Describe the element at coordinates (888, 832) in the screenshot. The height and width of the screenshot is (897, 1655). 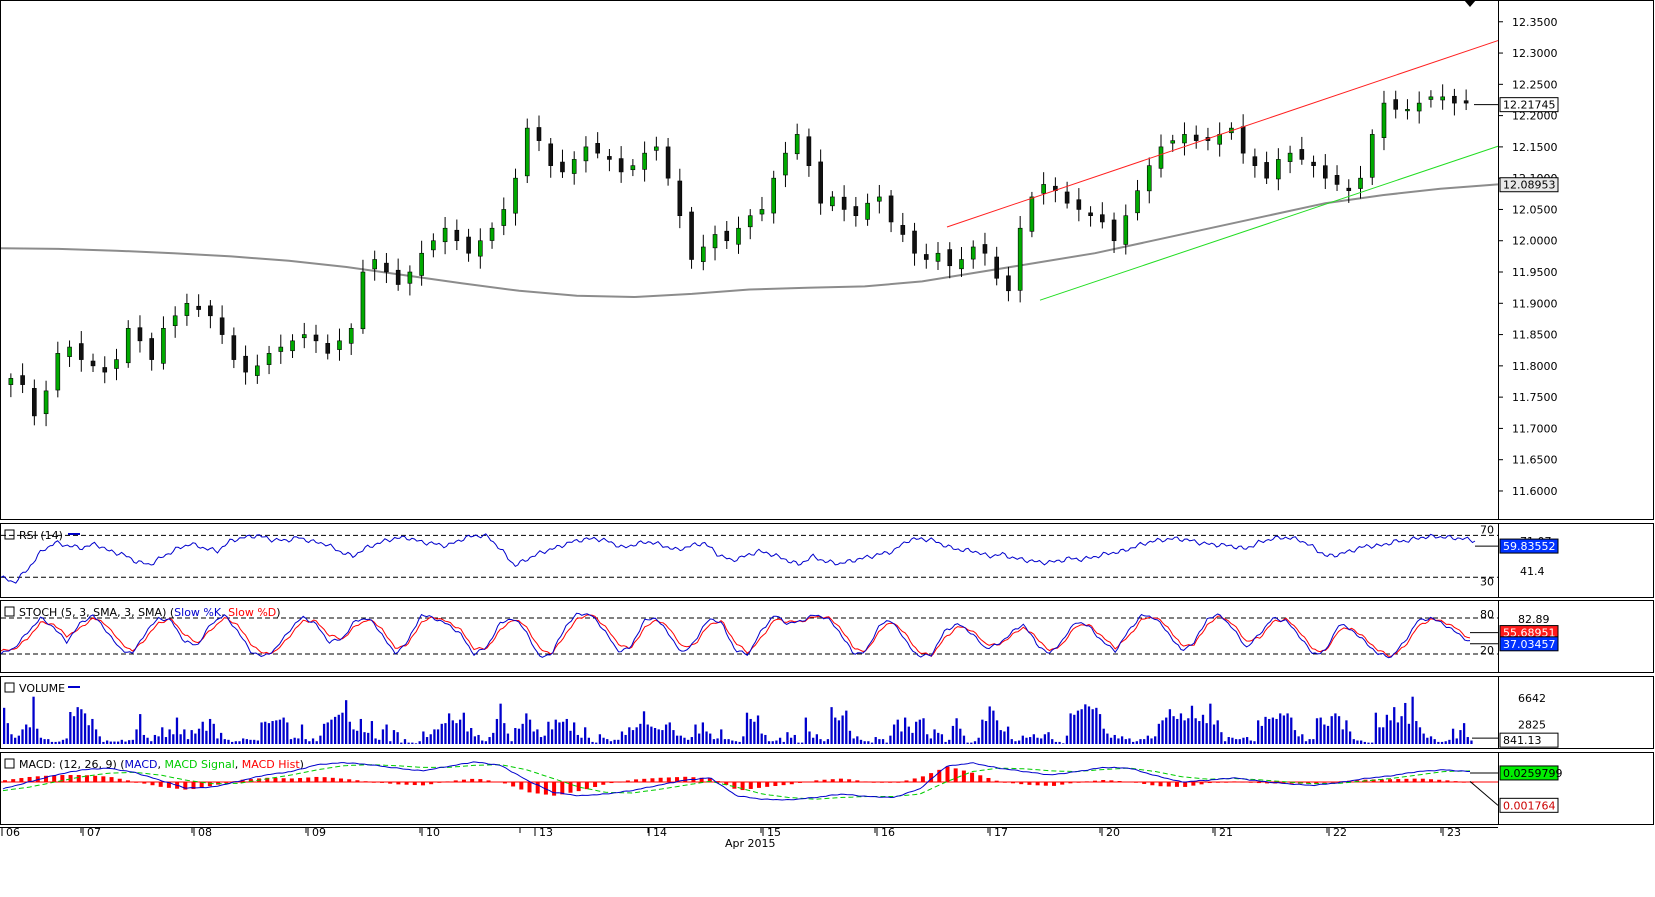
I see `xaxis-label: 16` at that location.